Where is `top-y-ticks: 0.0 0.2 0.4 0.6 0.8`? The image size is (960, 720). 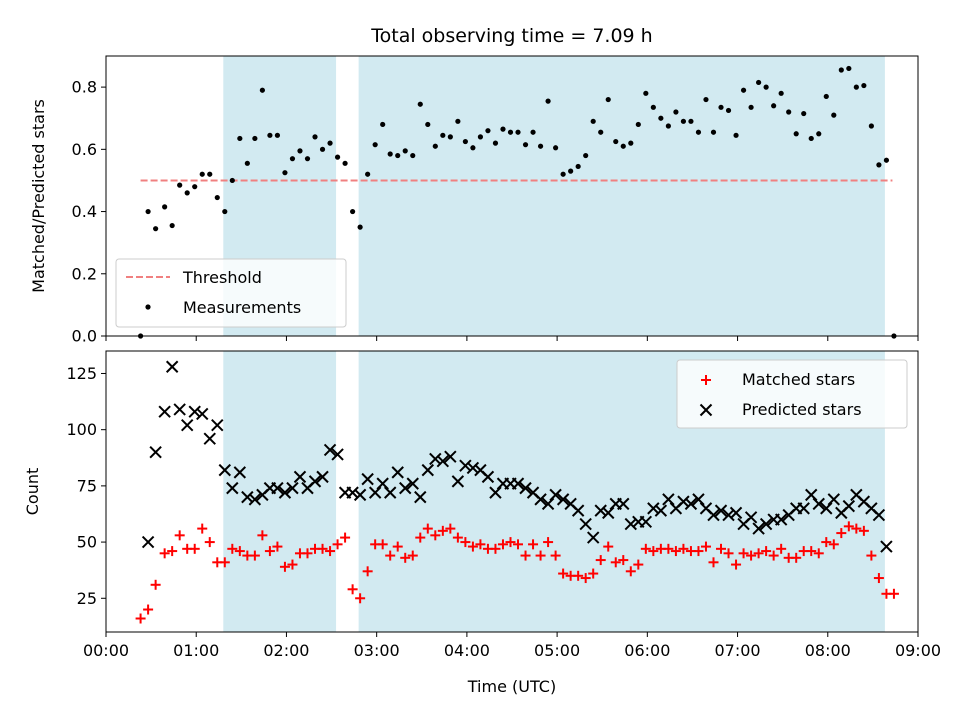 top-y-ticks: 0.0 0.2 0.4 0.6 0.8 is located at coordinates (89, 212).